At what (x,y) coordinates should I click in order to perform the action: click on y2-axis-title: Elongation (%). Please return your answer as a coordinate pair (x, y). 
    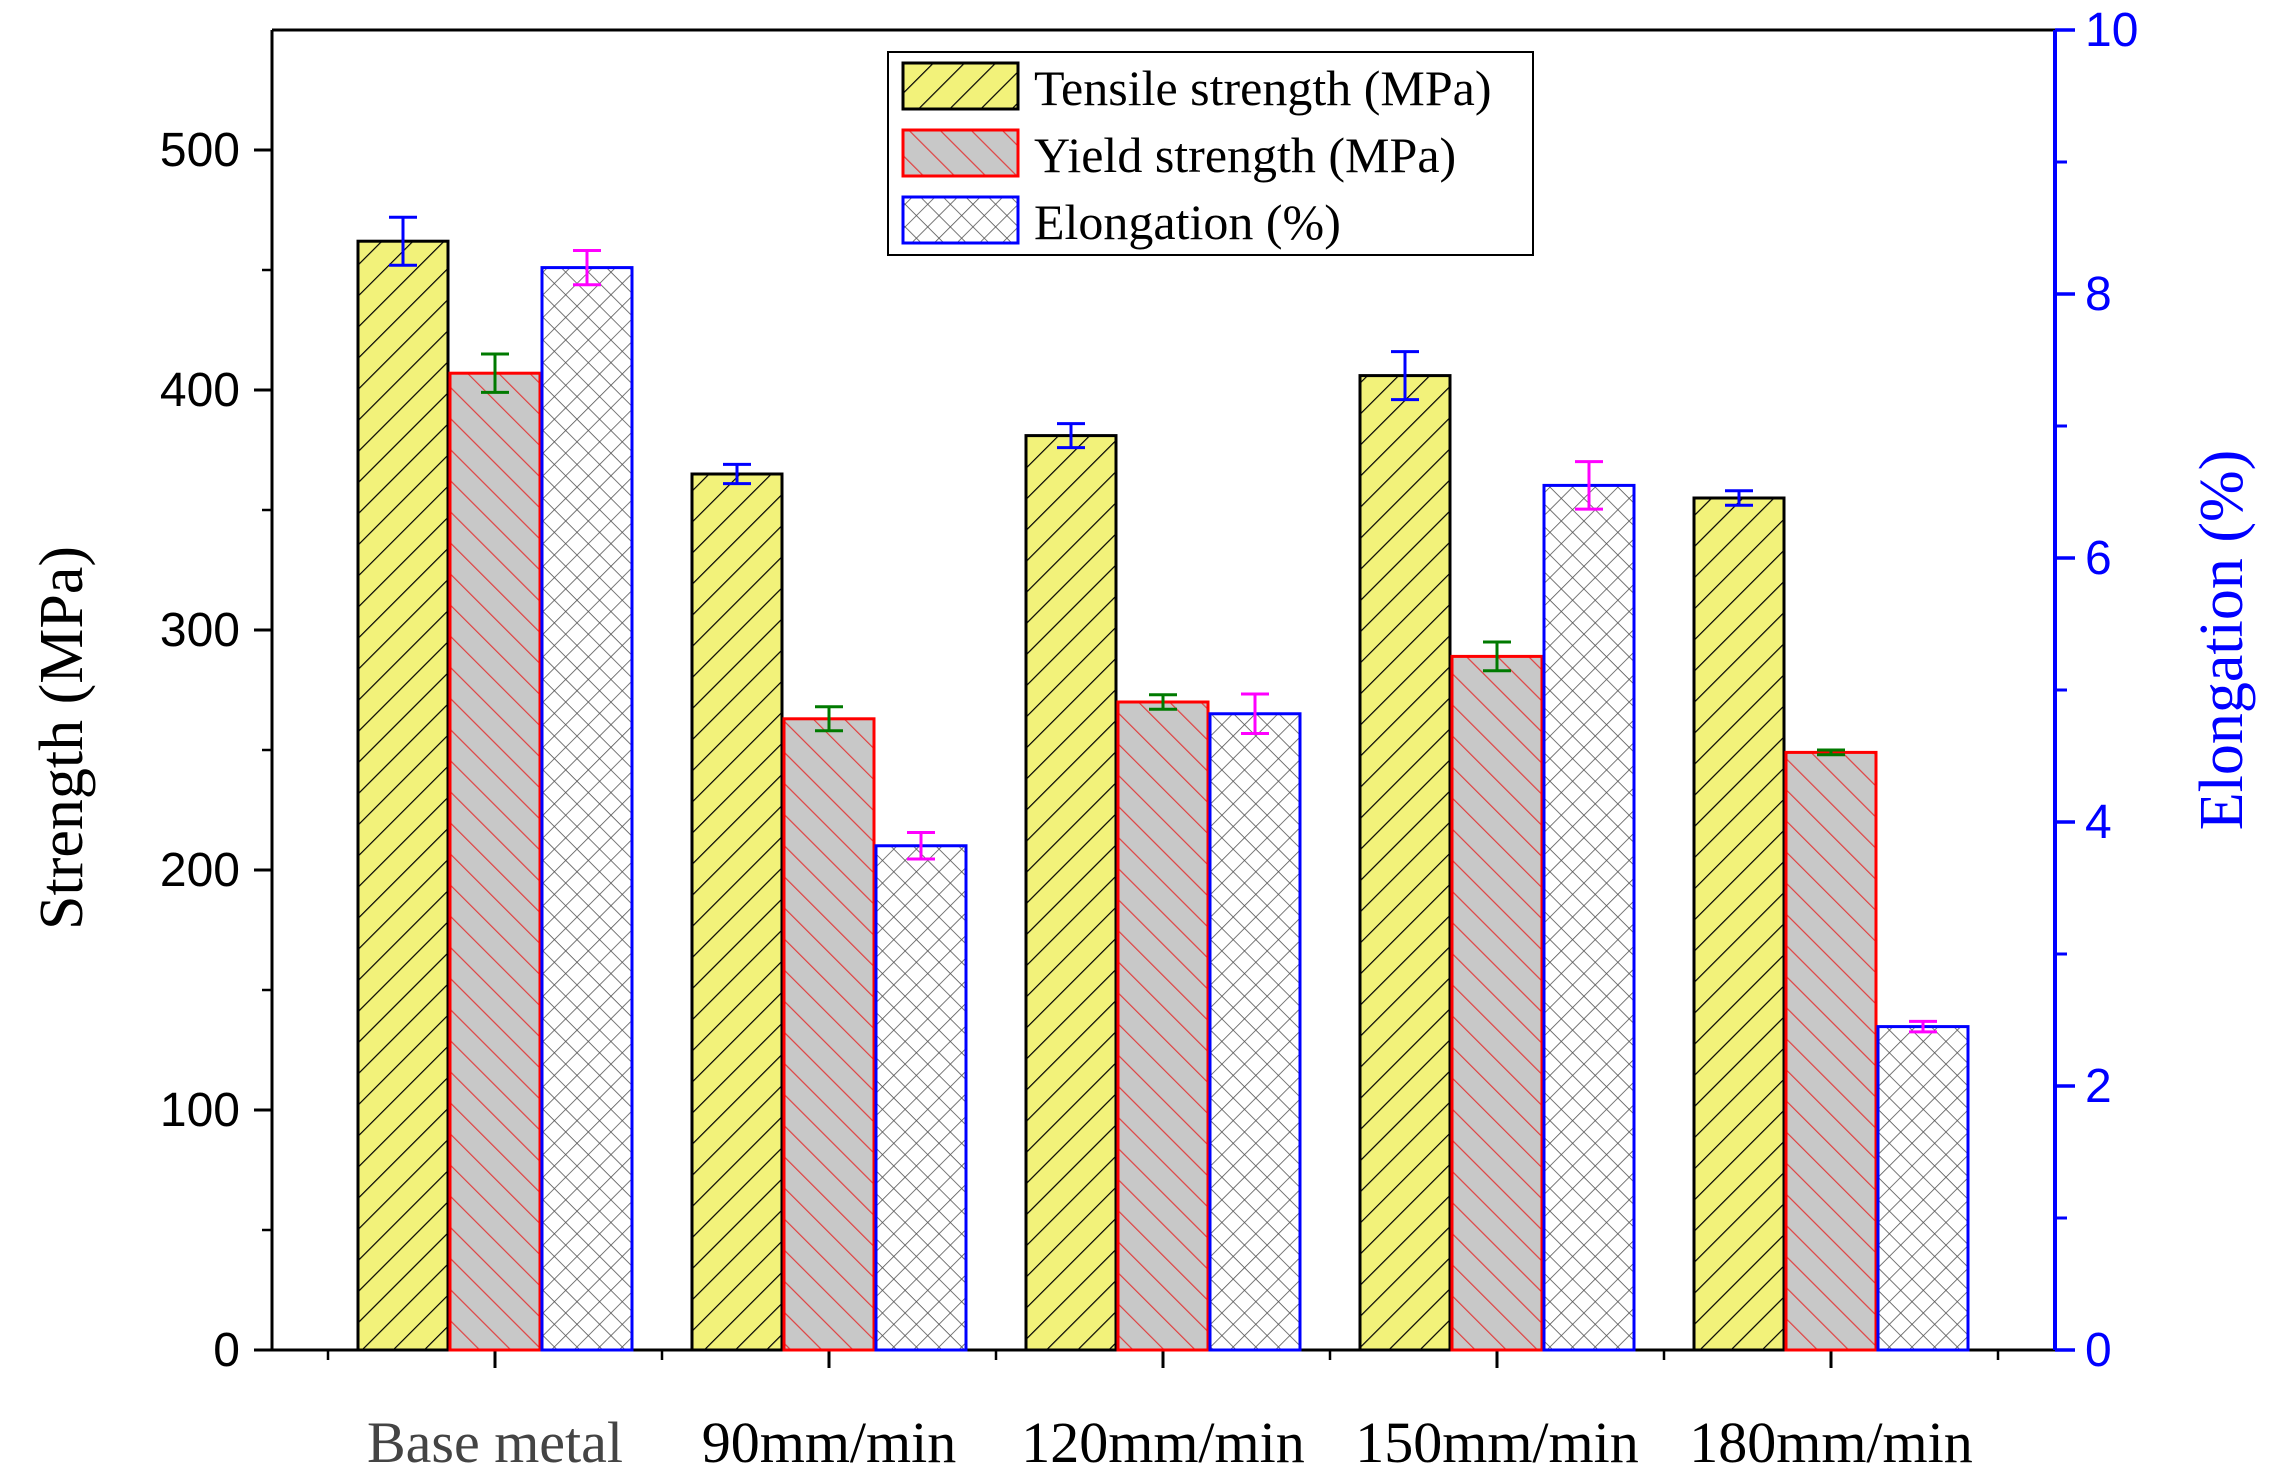
    Looking at the image, I should click on (2222, 640).